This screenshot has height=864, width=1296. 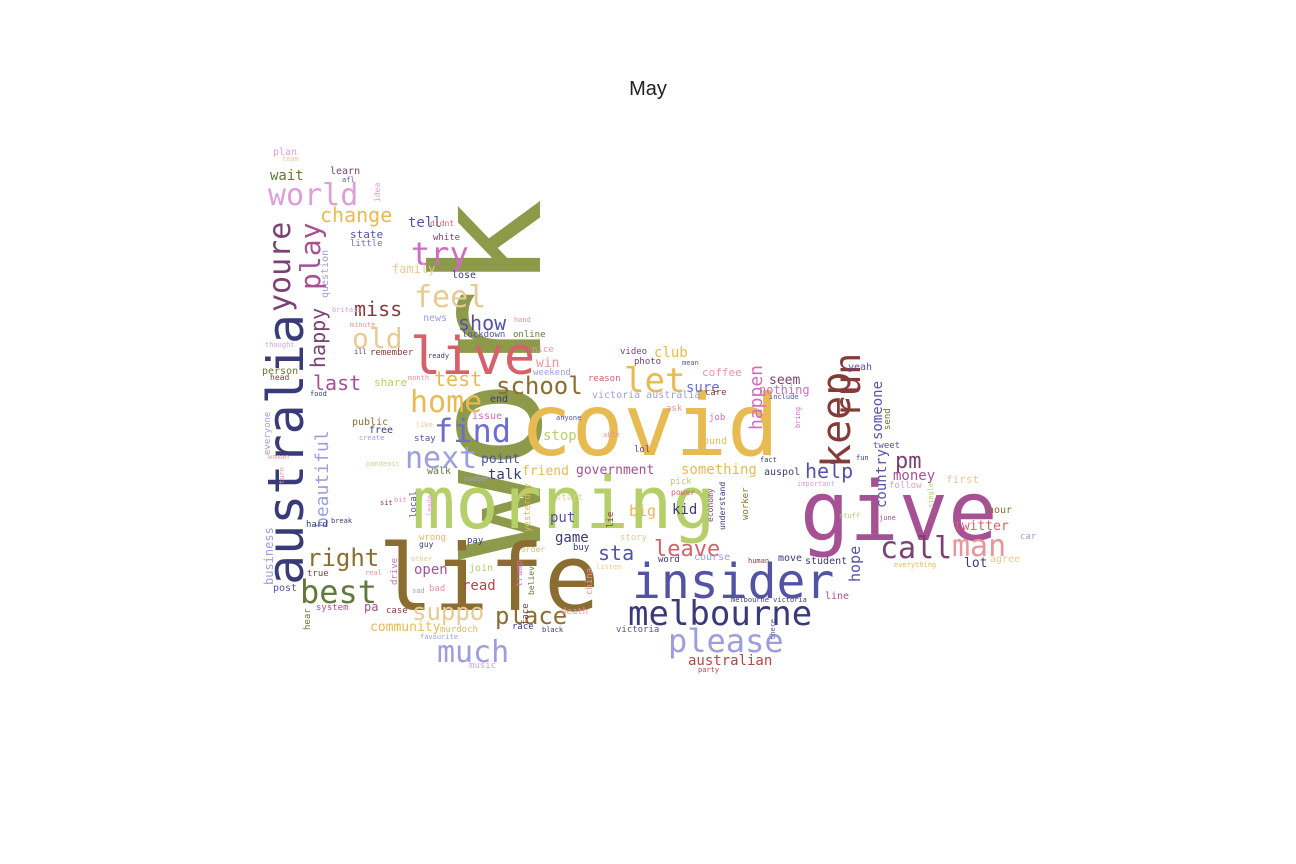 What do you see at coordinates (475, 541) in the screenshot?
I see `word-pay: pay` at bounding box center [475, 541].